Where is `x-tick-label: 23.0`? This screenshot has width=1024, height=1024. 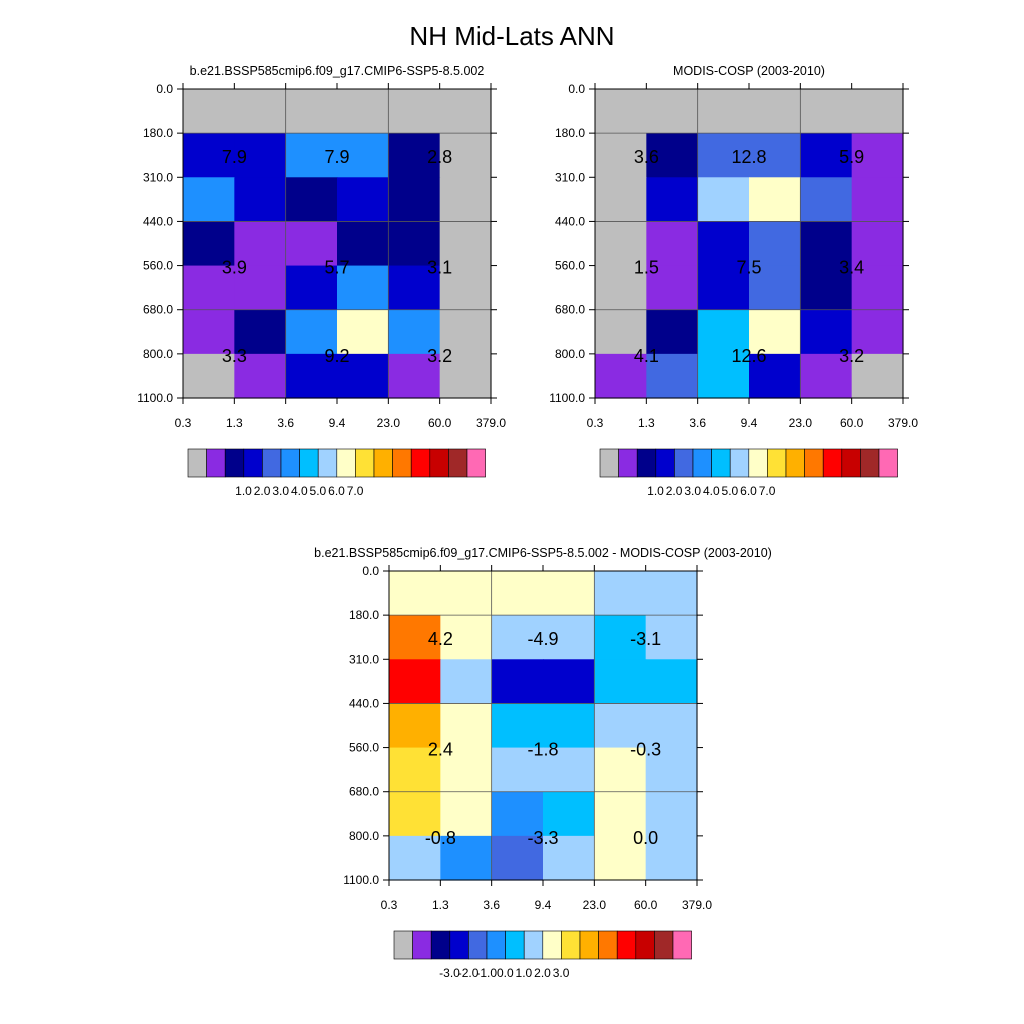
x-tick-label: 23.0 is located at coordinates (595, 905).